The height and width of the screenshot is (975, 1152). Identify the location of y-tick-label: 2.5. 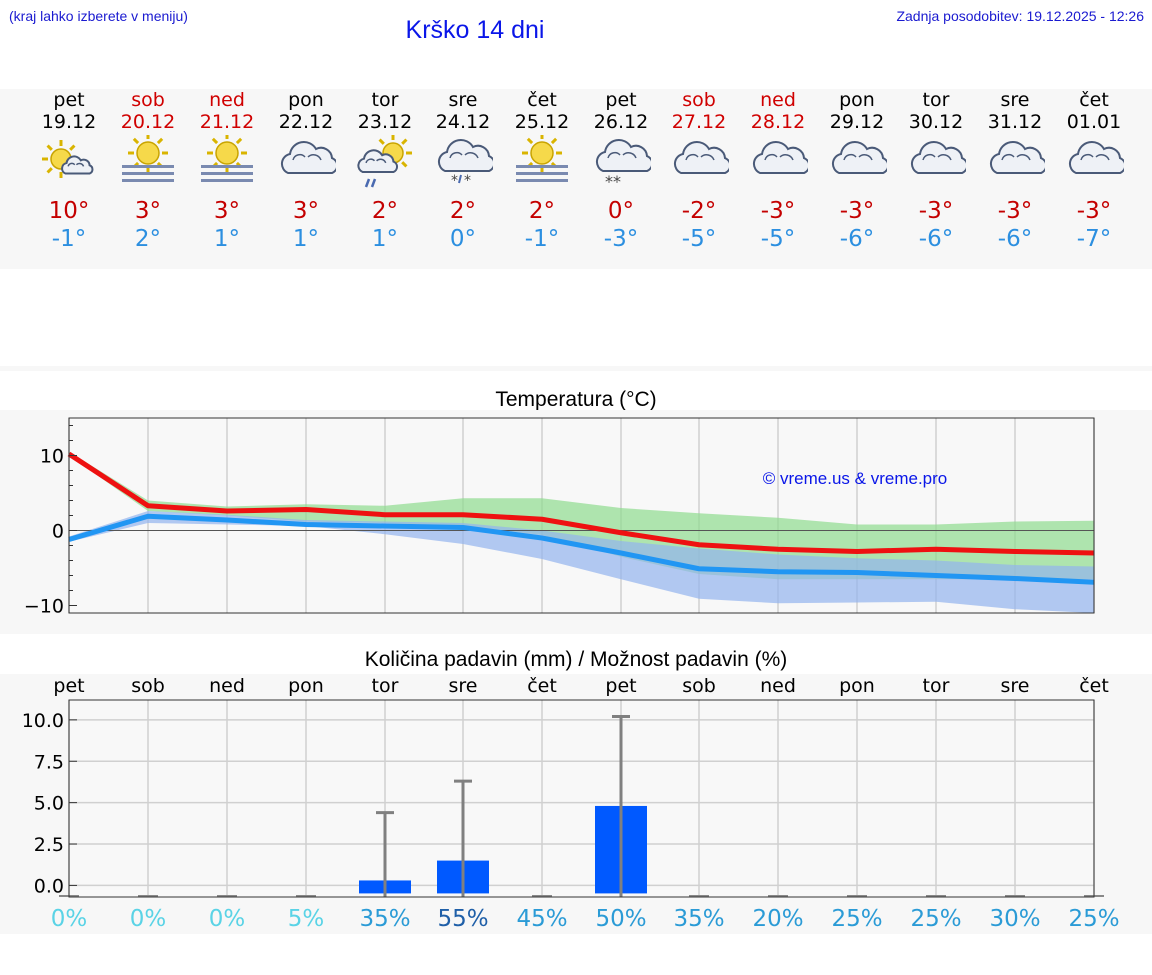
(49, 845).